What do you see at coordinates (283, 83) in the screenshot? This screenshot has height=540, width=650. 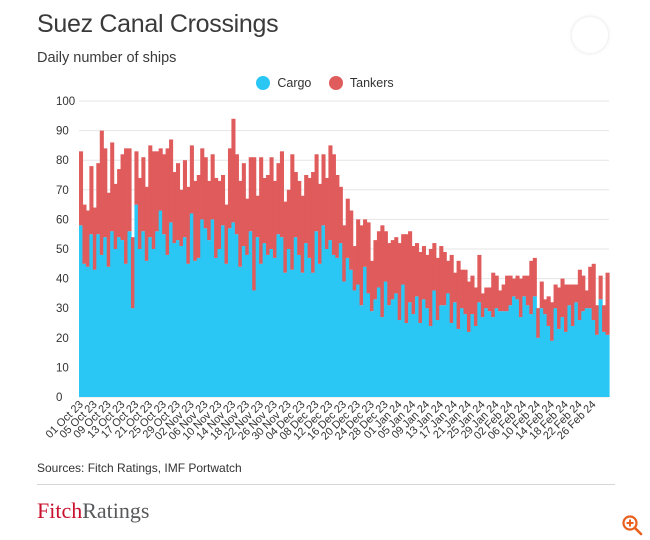 I see `legend-item-cargo: Cargo` at bounding box center [283, 83].